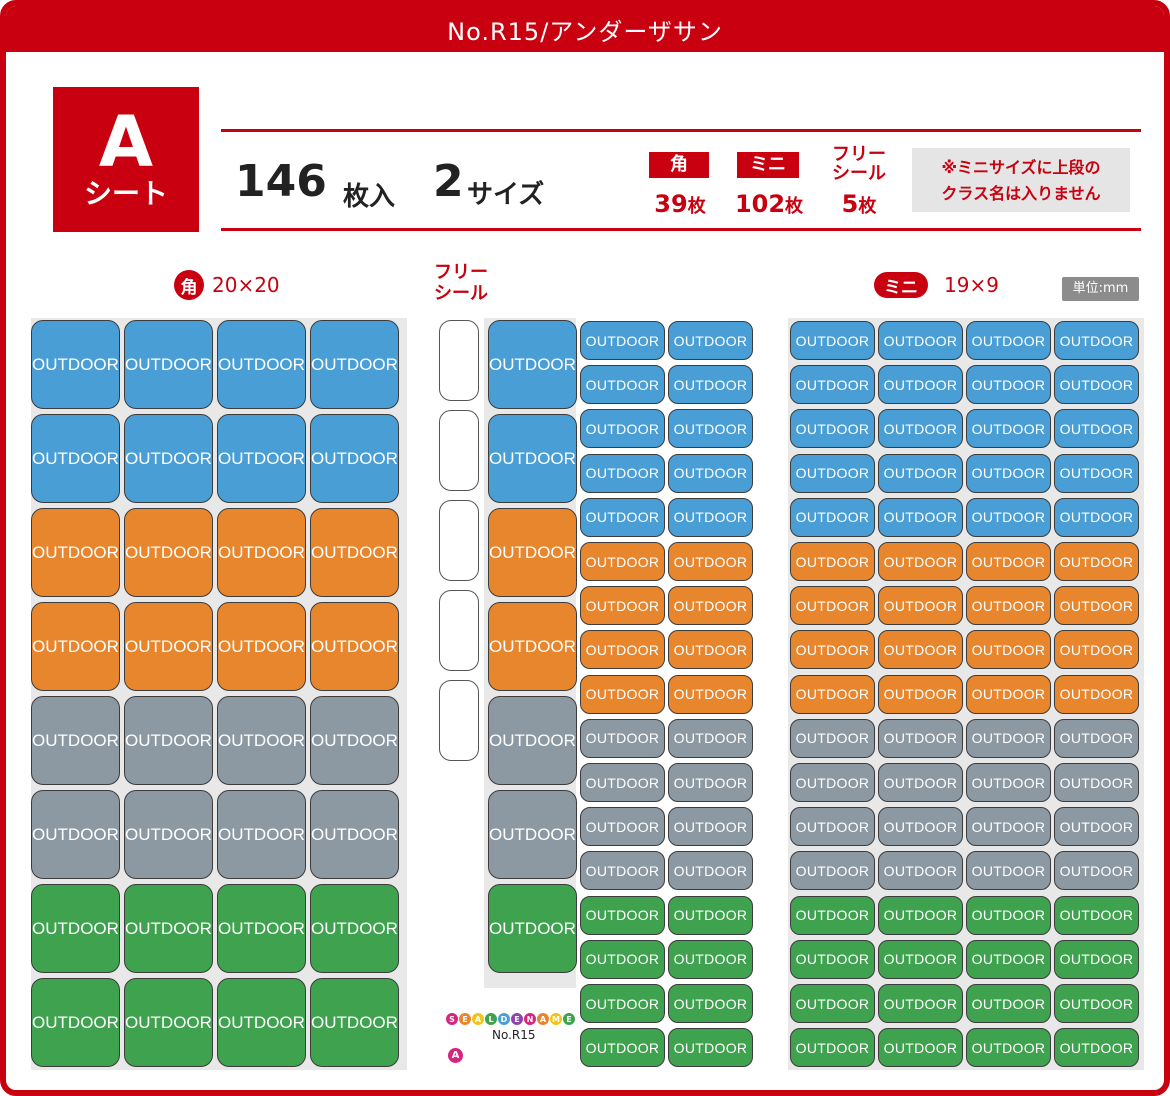 The width and height of the screenshot is (1170, 1096). I want to click on size-unit: サイズ, so click(506, 195).